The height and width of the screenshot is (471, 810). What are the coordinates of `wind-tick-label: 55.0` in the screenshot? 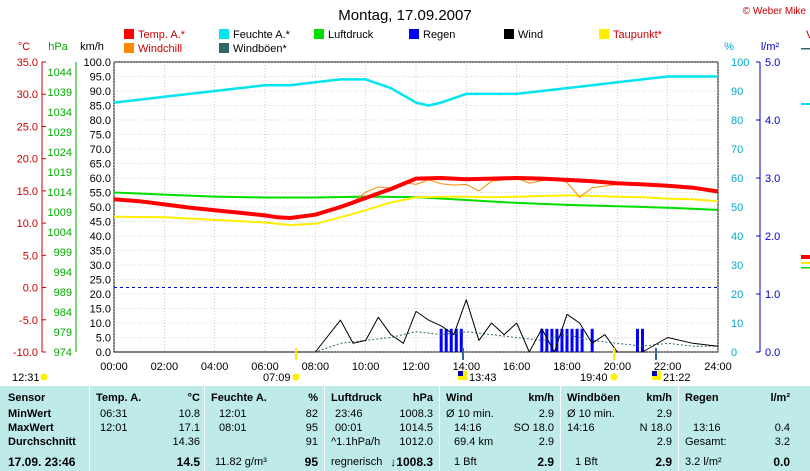 It's located at (100, 194).